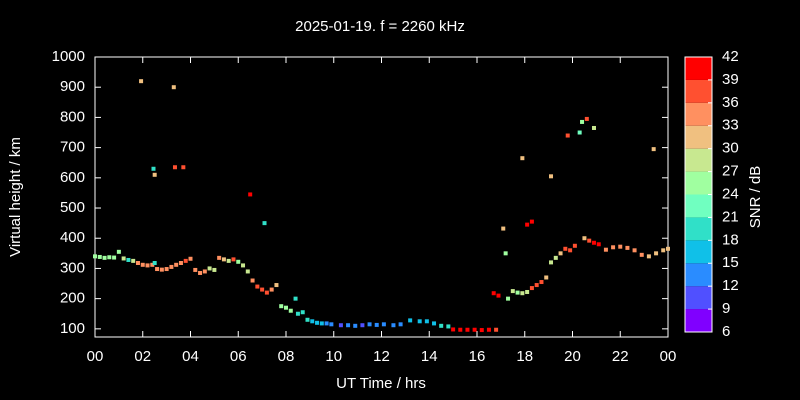  What do you see at coordinates (72, 86) in the screenshot?
I see `y-tick-label: 900` at bounding box center [72, 86].